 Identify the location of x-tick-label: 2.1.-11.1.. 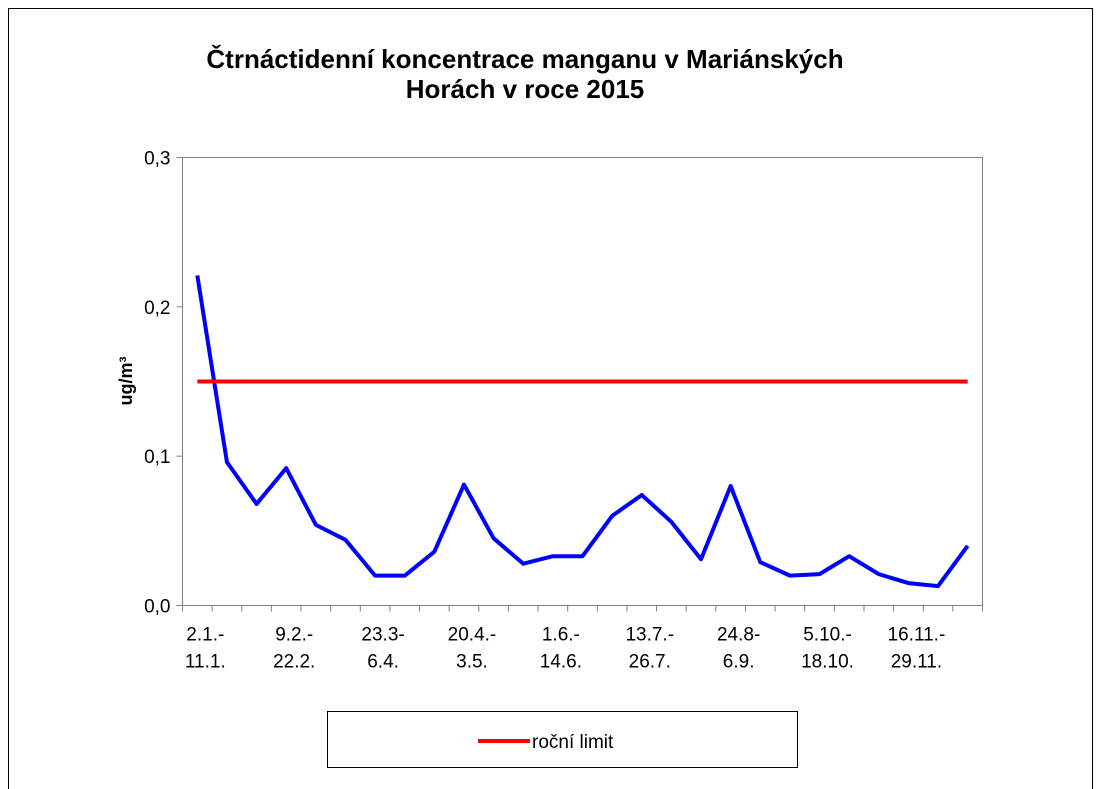
(205, 649).